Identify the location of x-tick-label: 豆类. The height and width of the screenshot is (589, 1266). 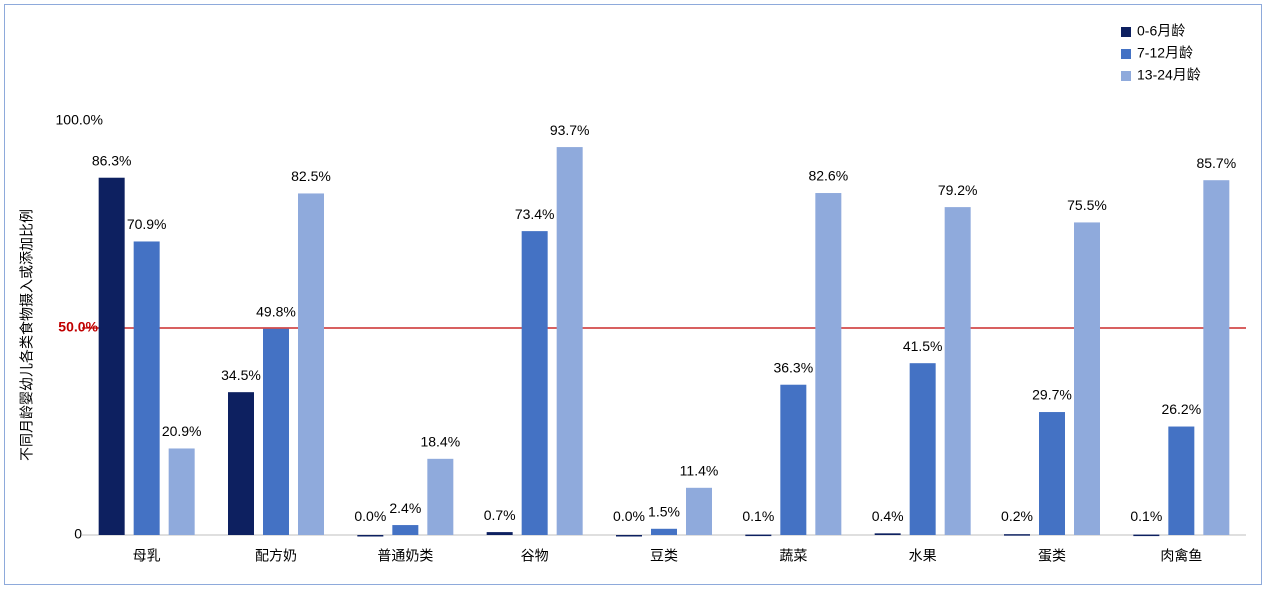
(664, 556).